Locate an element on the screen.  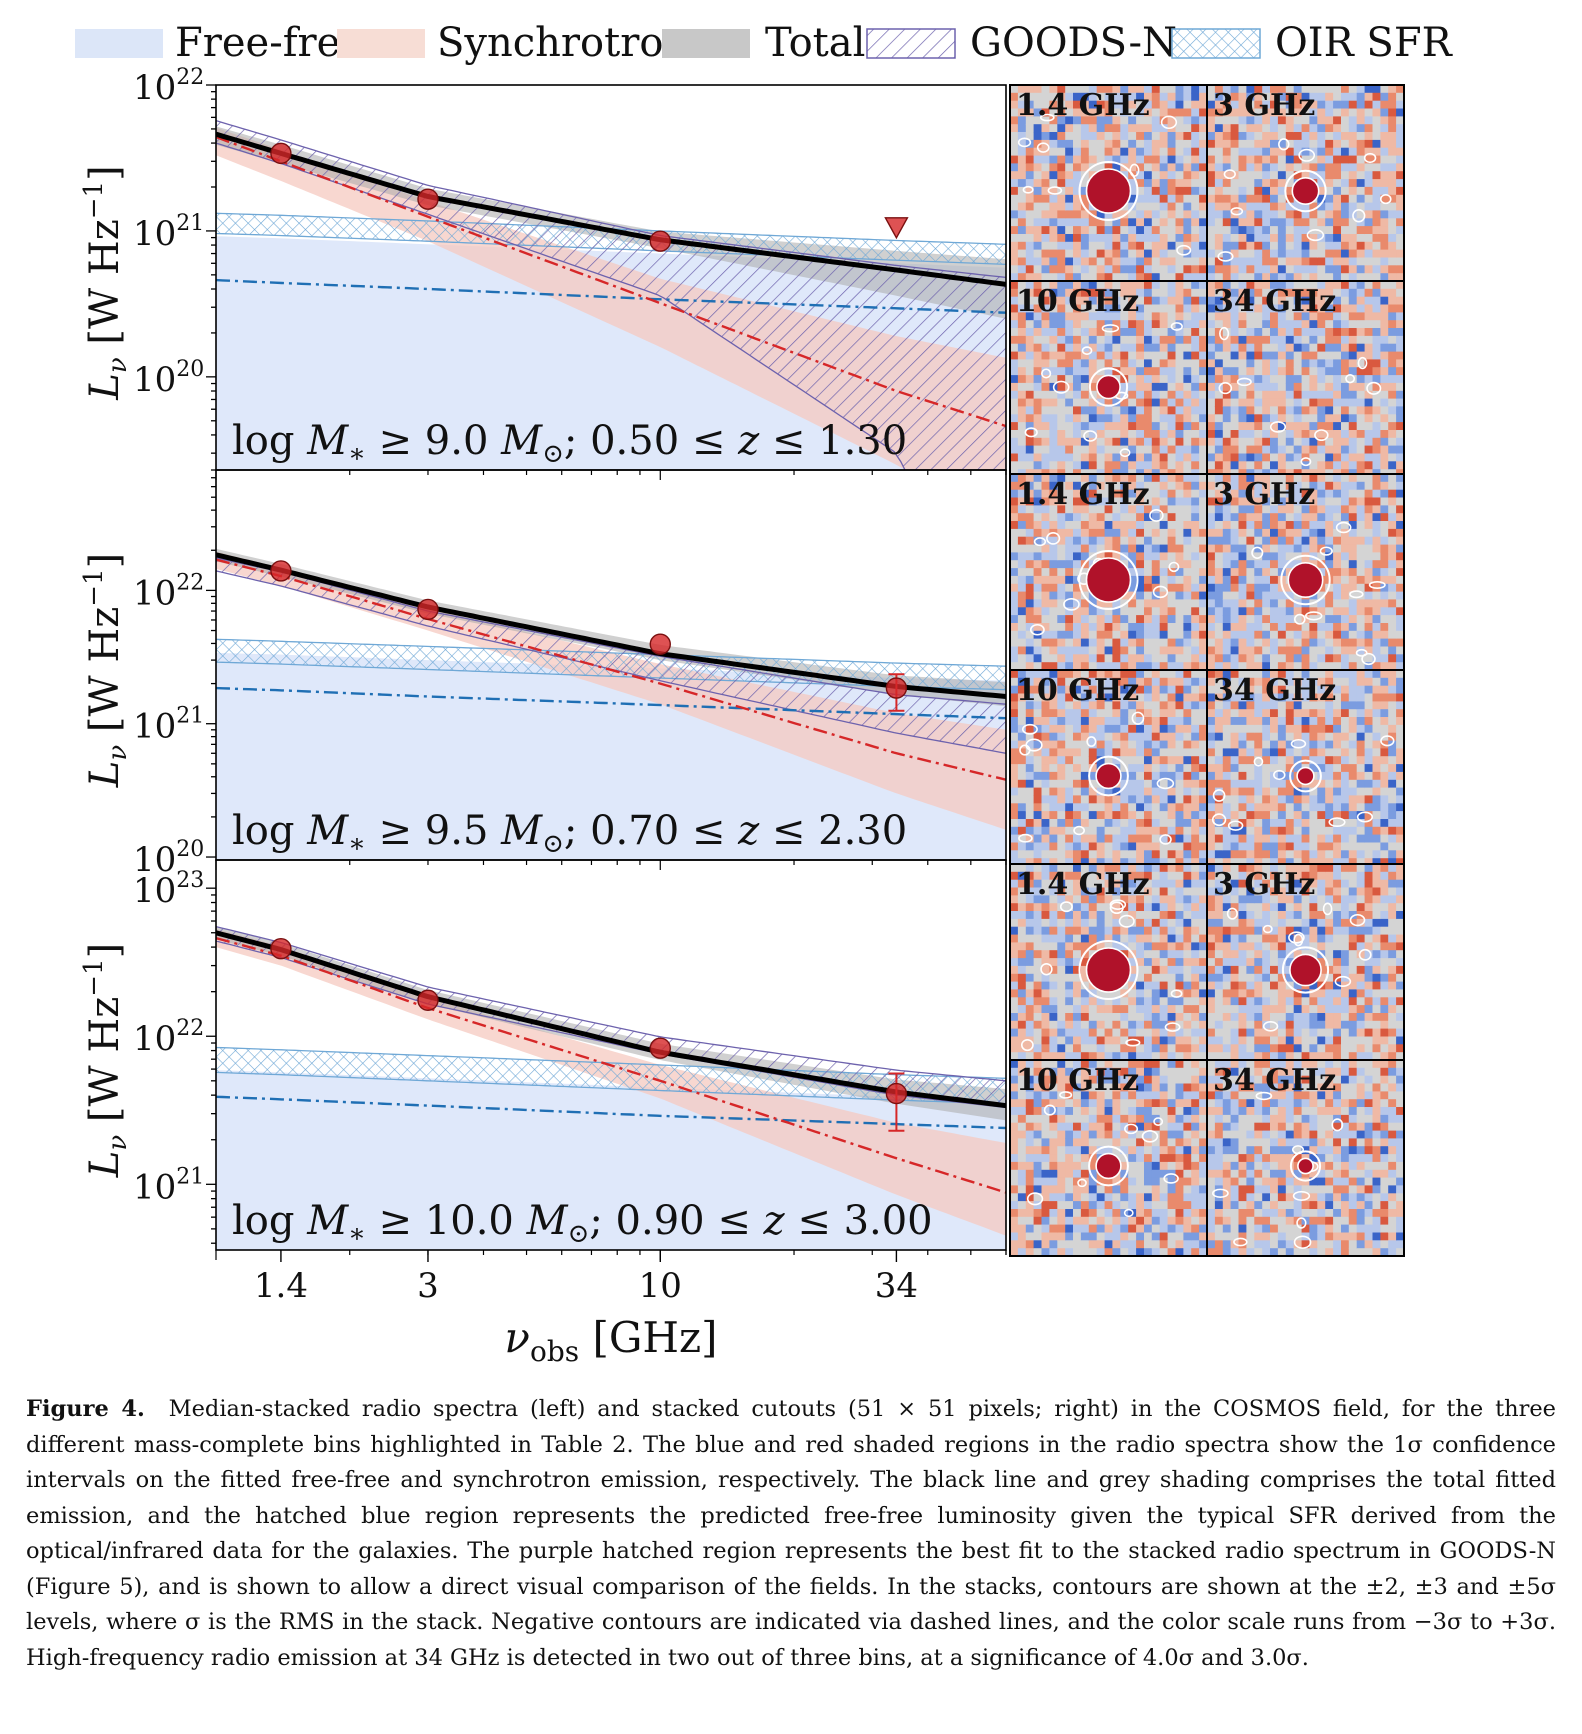
legend-item-goods_n: GOODS-N is located at coordinates (1021, 43).